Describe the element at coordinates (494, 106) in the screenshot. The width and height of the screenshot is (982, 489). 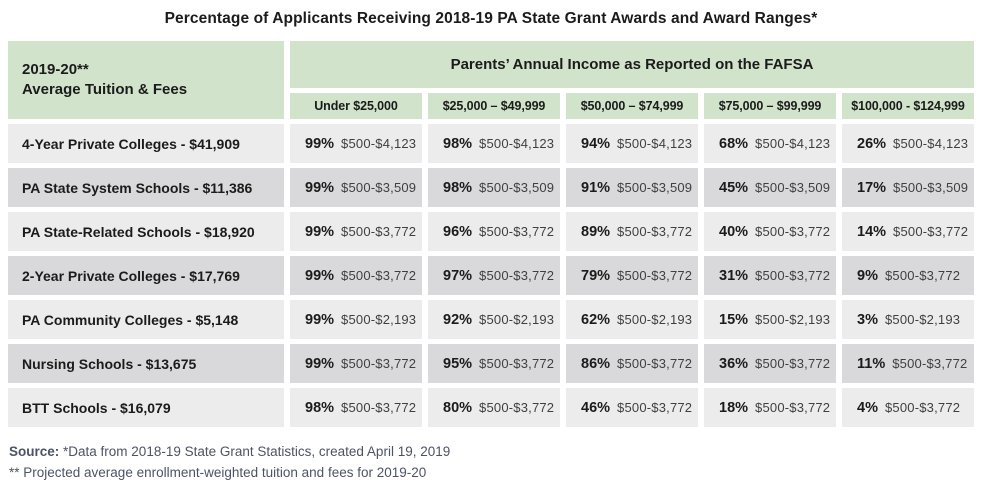
I see `income-column-header-2: $25,000 – $49,999` at that location.